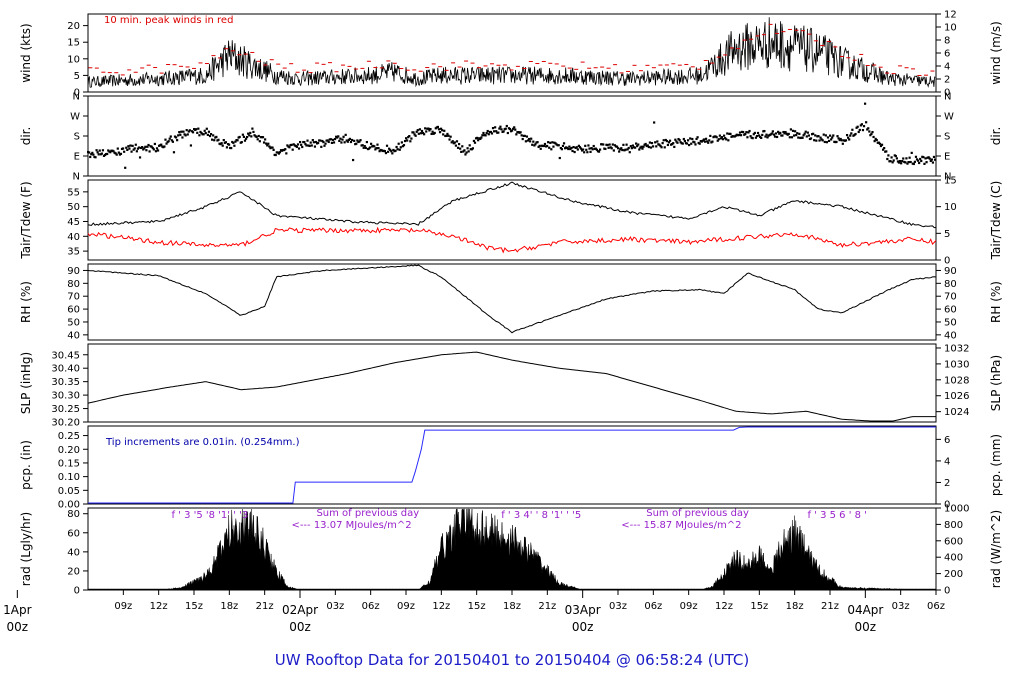 The image size is (1024, 700). Describe the element at coordinates (583, 610) in the screenshot. I see `date-label: 03Apr` at that location.